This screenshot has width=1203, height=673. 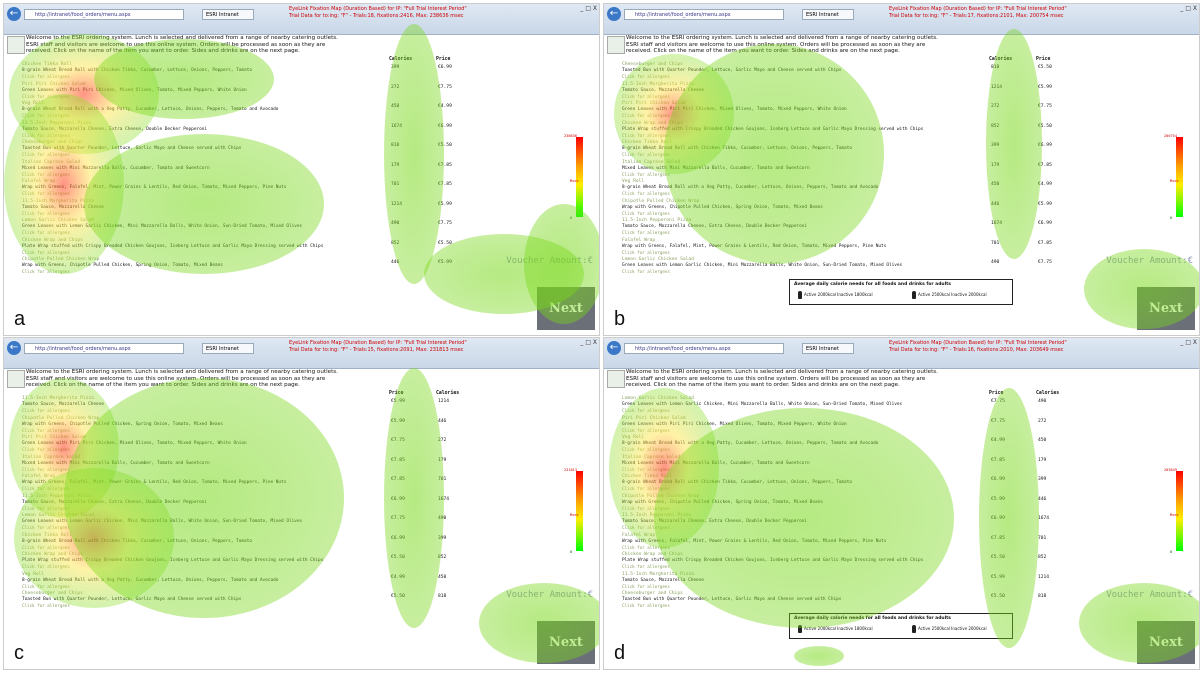 I want to click on price-value: €7.75, so click(x=445, y=223).